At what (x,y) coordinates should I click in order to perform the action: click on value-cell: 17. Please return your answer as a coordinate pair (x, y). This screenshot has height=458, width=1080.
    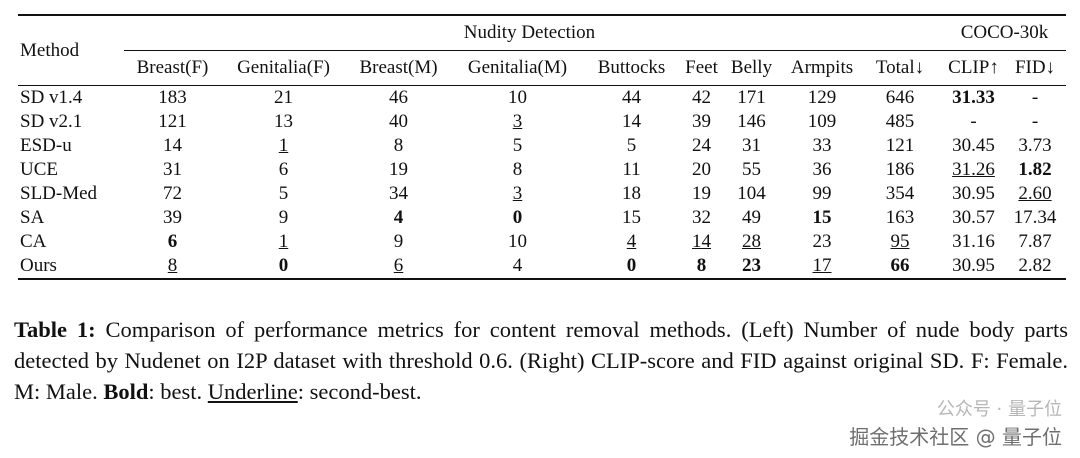
    Looking at the image, I should click on (822, 266).